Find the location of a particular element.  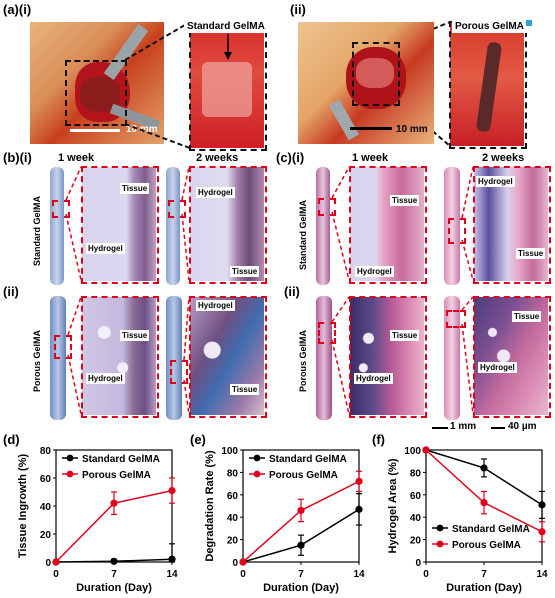

scale-bar-right is located at coordinates (371, 128).